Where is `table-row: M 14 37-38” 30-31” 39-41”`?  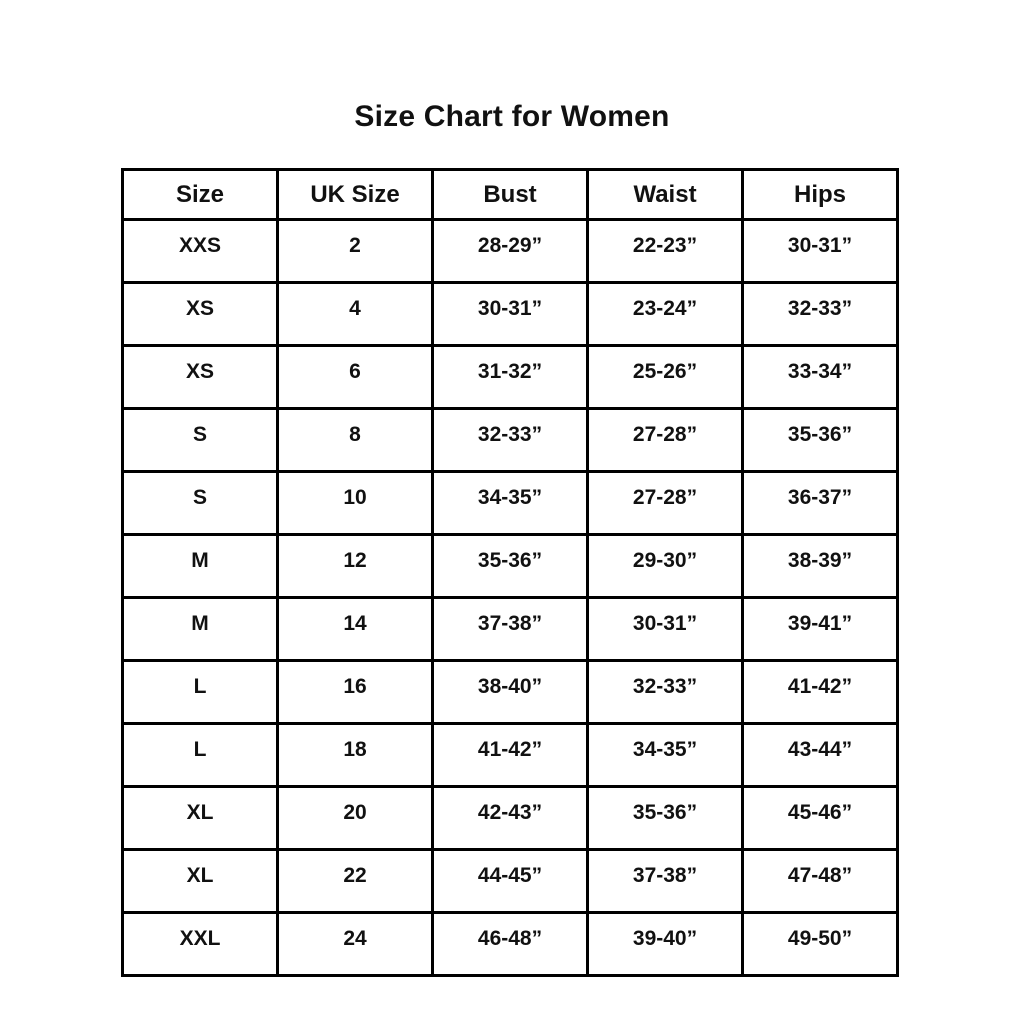 table-row: M 14 37-38” 30-31” 39-41” is located at coordinates (510, 629).